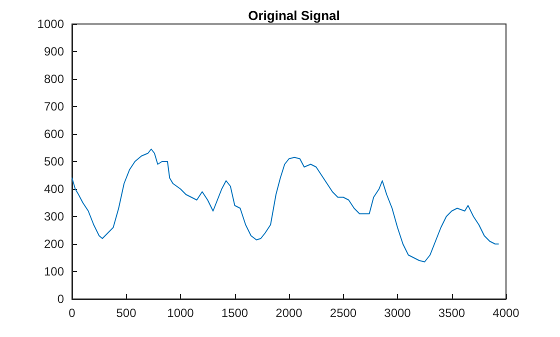  Describe the element at coordinates (54, 134) in the screenshot. I see `y-tick-label: 600` at that location.